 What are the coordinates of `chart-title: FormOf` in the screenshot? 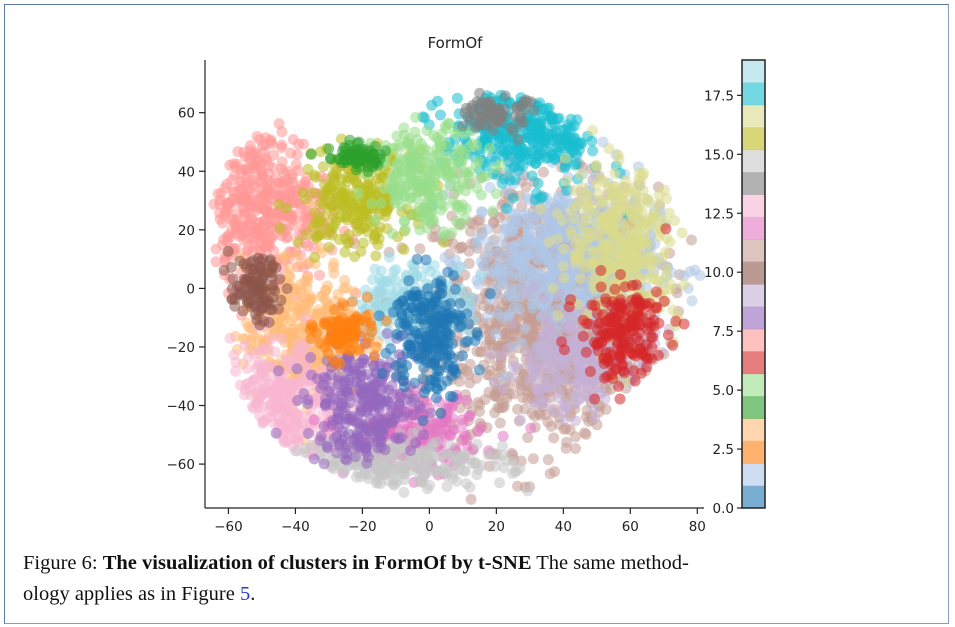 It's located at (456, 43).